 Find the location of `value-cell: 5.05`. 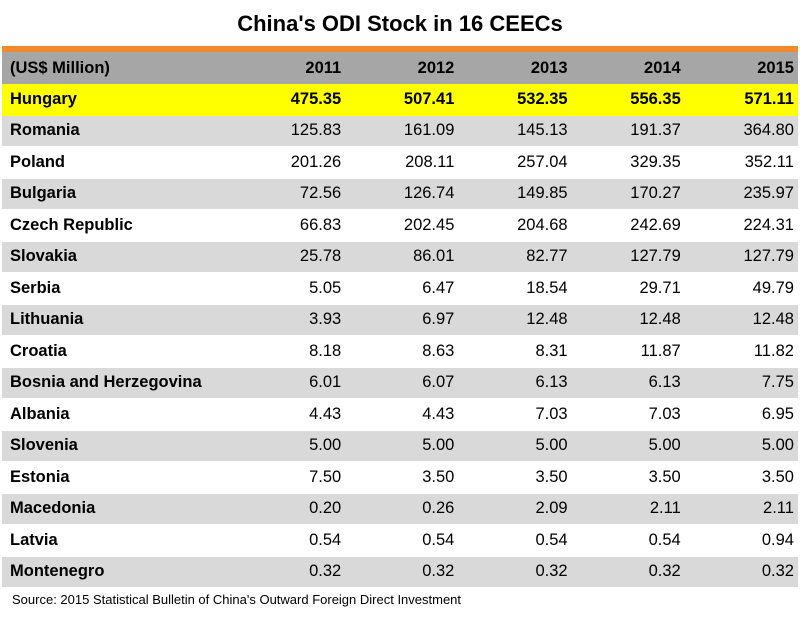

value-cell: 5.05 is located at coordinates (325, 287).